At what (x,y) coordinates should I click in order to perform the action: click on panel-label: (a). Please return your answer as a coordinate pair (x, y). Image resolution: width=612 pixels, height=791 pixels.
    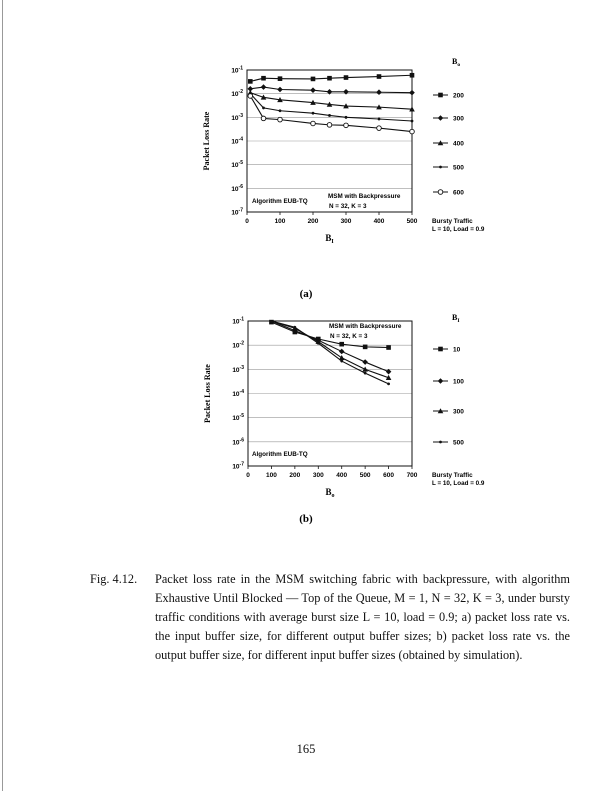
    Looking at the image, I should click on (306, 294).